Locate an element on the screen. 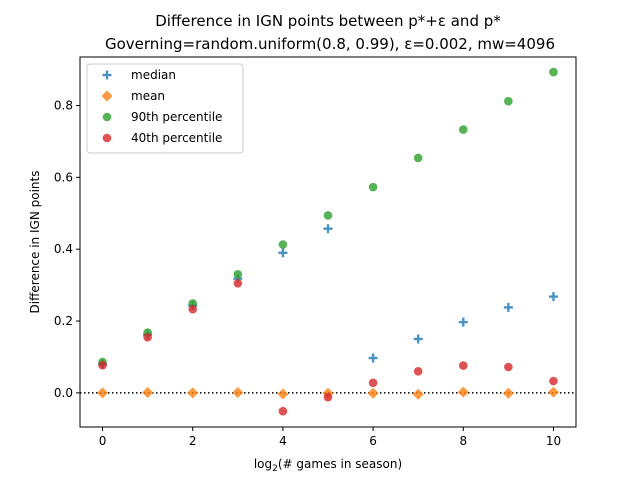 The image size is (640, 480). y-tick-label: 0.4 is located at coordinates (63, 249).